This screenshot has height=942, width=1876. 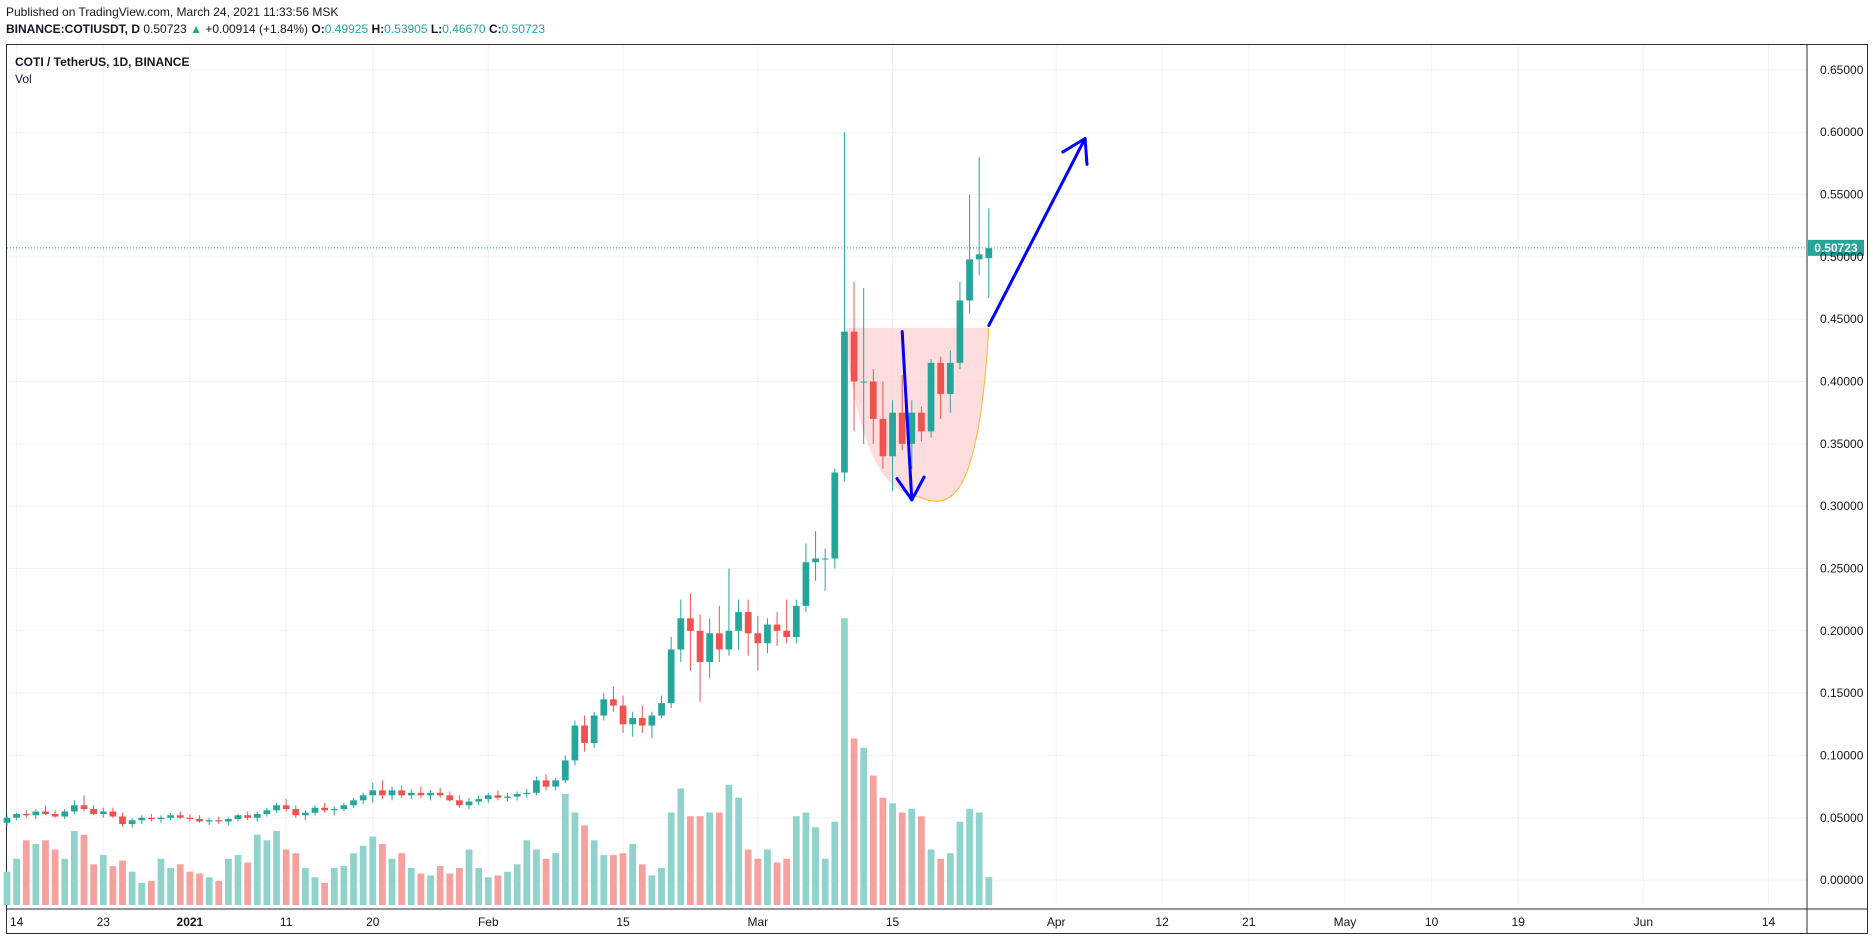 I want to click on open-value: 0.49925, so click(x=346, y=29).